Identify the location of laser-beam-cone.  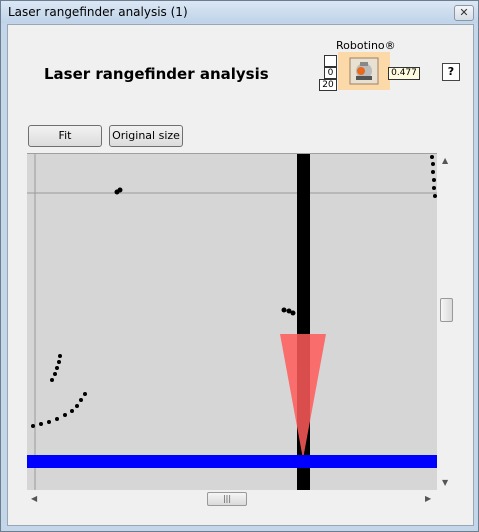
(303, 396).